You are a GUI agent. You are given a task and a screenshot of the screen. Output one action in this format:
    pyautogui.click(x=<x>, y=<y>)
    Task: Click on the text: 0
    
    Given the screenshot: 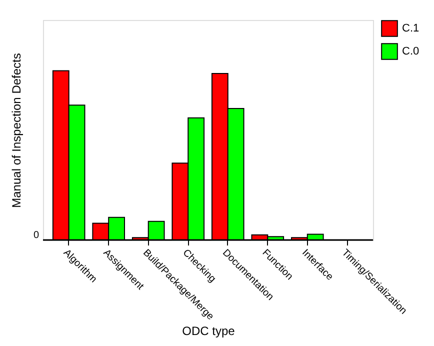 What is the action you would take?
    pyautogui.click(x=36, y=235)
    